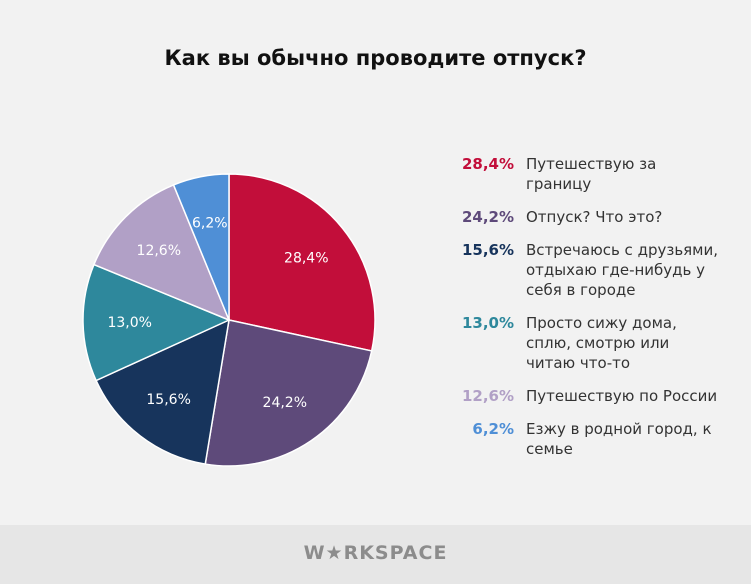 This screenshot has width=751, height=584. Describe the element at coordinates (159, 251) in the screenshot. I see `slice-data-label: 12,6%` at that location.